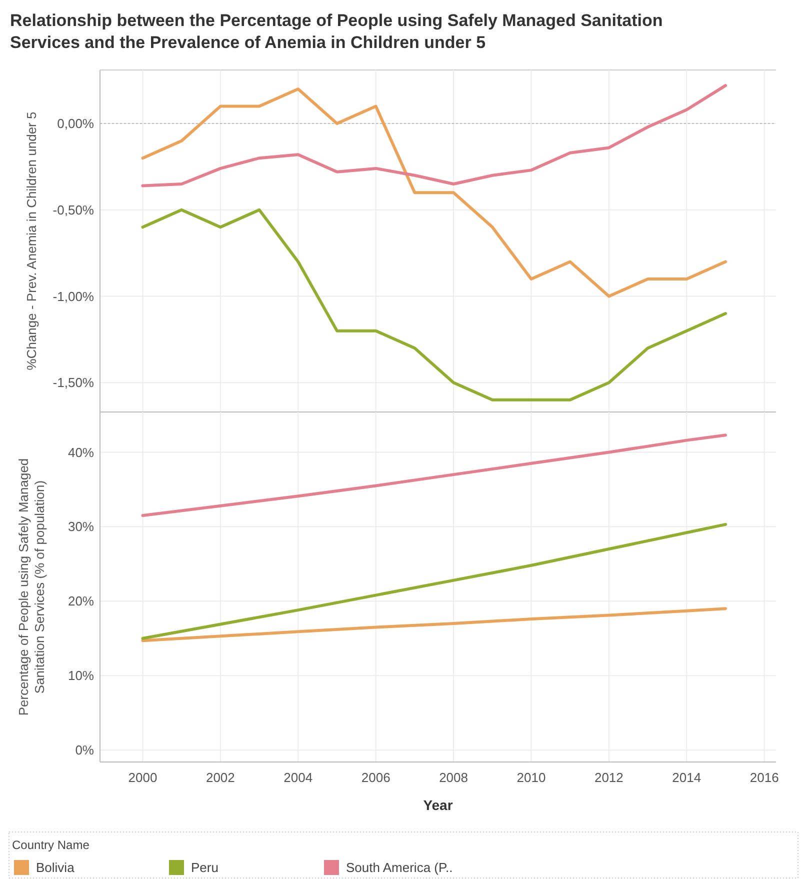  Describe the element at coordinates (453, 777) in the screenshot. I see `x-tick-label: 2008` at that location.